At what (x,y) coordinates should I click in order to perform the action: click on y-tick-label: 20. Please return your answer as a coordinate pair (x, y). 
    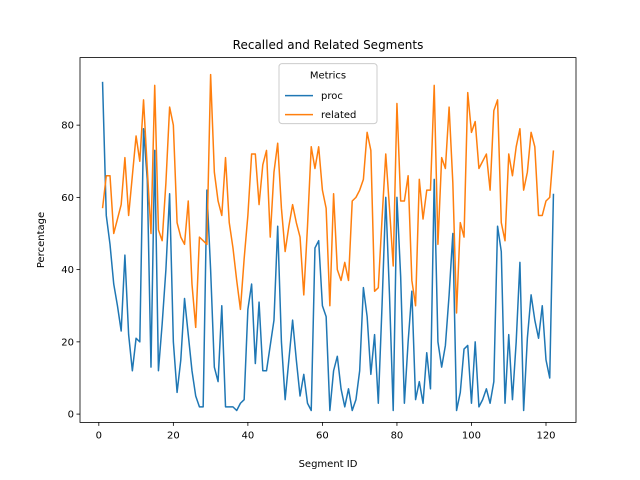
    Looking at the image, I should click on (67, 342).